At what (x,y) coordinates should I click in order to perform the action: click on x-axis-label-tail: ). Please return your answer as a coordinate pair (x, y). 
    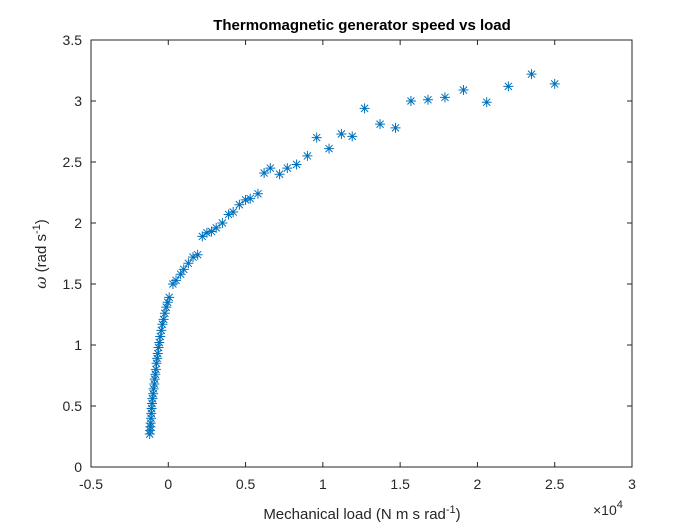
    Looking at the image, I should click on (458, 514).